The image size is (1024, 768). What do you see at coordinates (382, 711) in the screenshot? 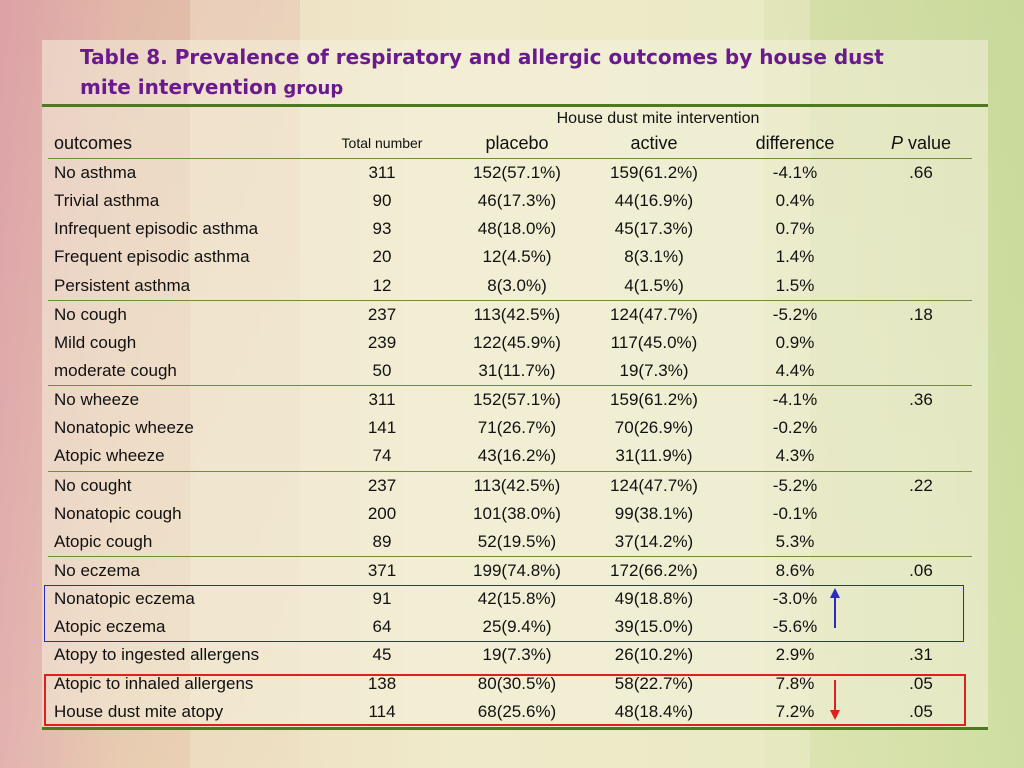
I see `cell-total: 114` at bounding box center [382, 711].